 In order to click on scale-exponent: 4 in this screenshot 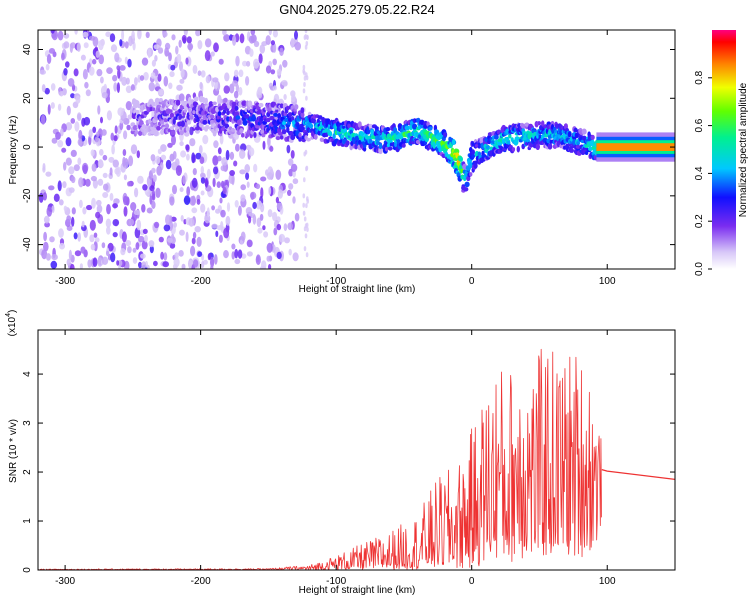, I will do `click(8, 315)`.